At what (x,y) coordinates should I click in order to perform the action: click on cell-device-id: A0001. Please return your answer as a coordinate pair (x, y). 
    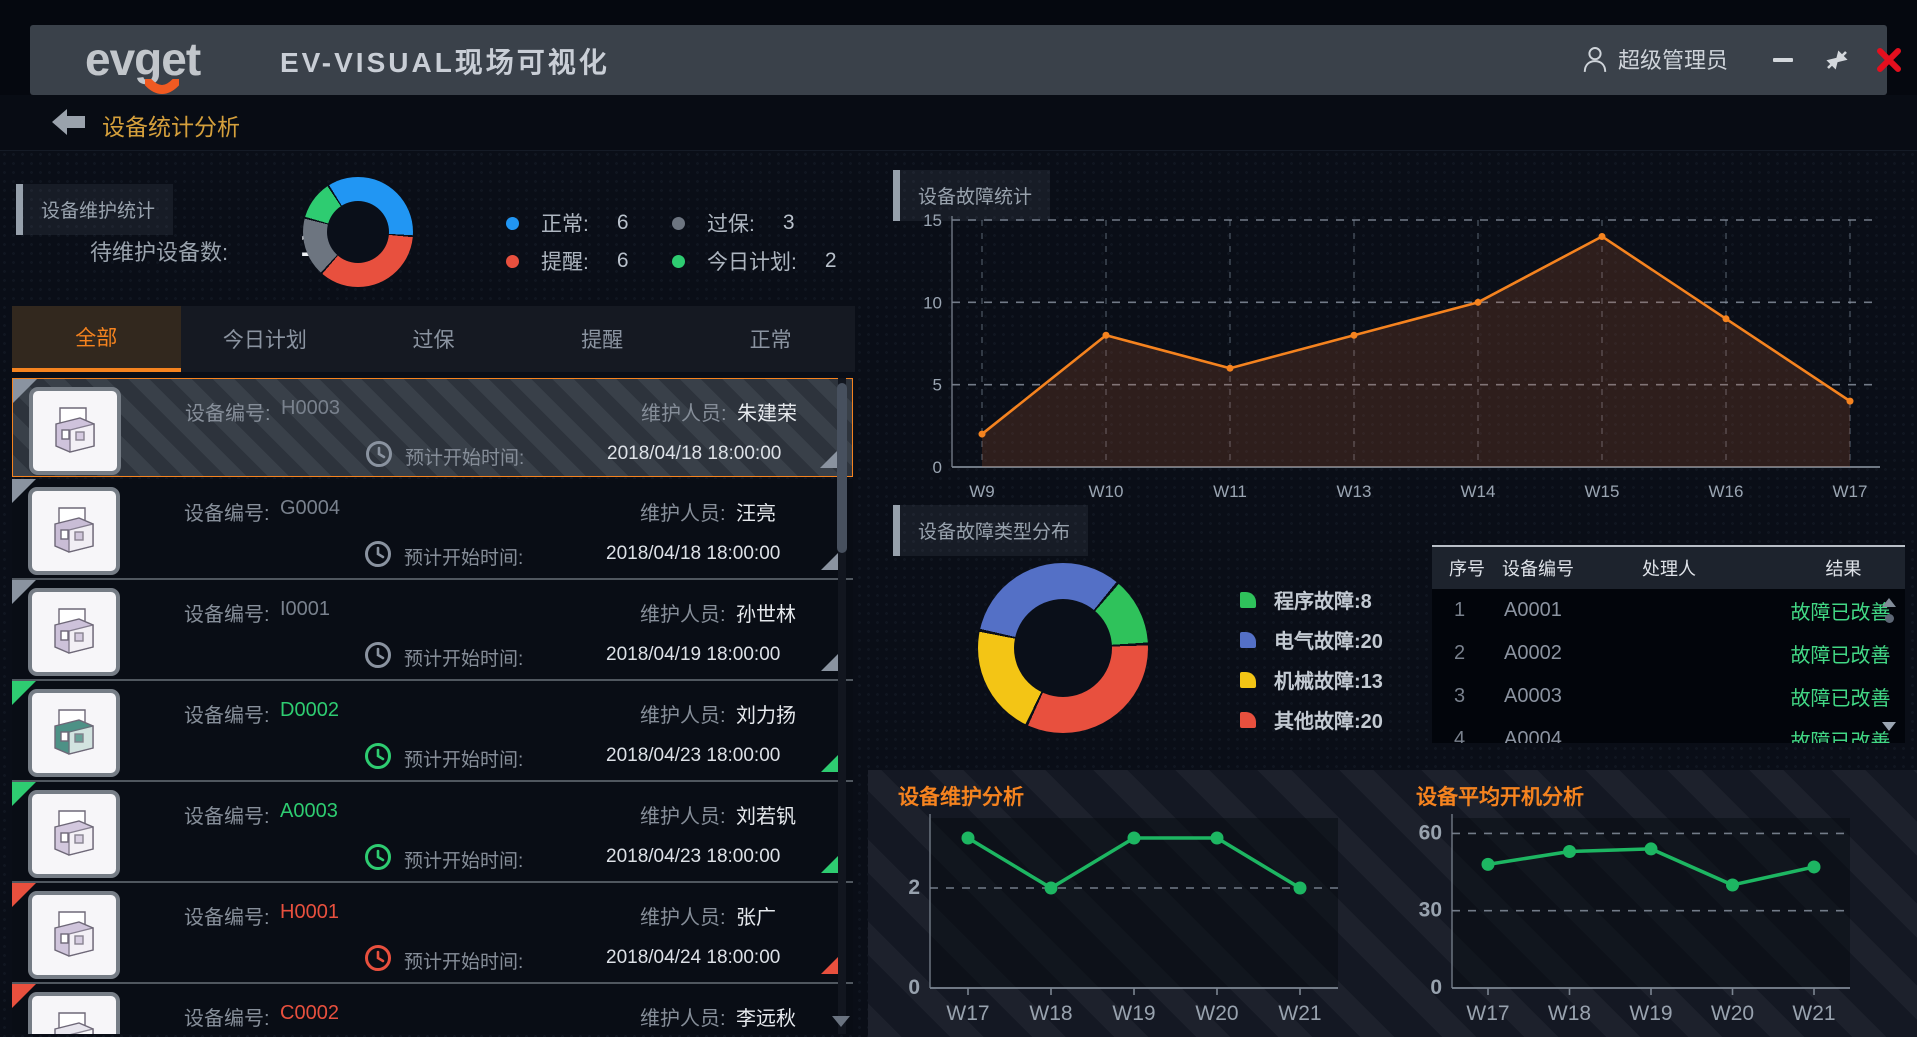
    Looking at the image, I should click on (1533, 610).